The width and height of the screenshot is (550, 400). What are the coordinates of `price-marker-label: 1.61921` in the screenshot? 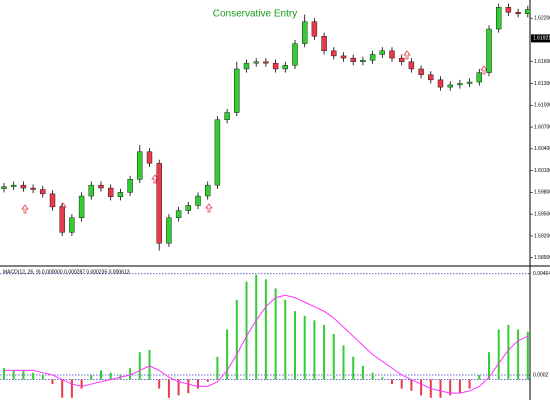 It's located at (541, 39).